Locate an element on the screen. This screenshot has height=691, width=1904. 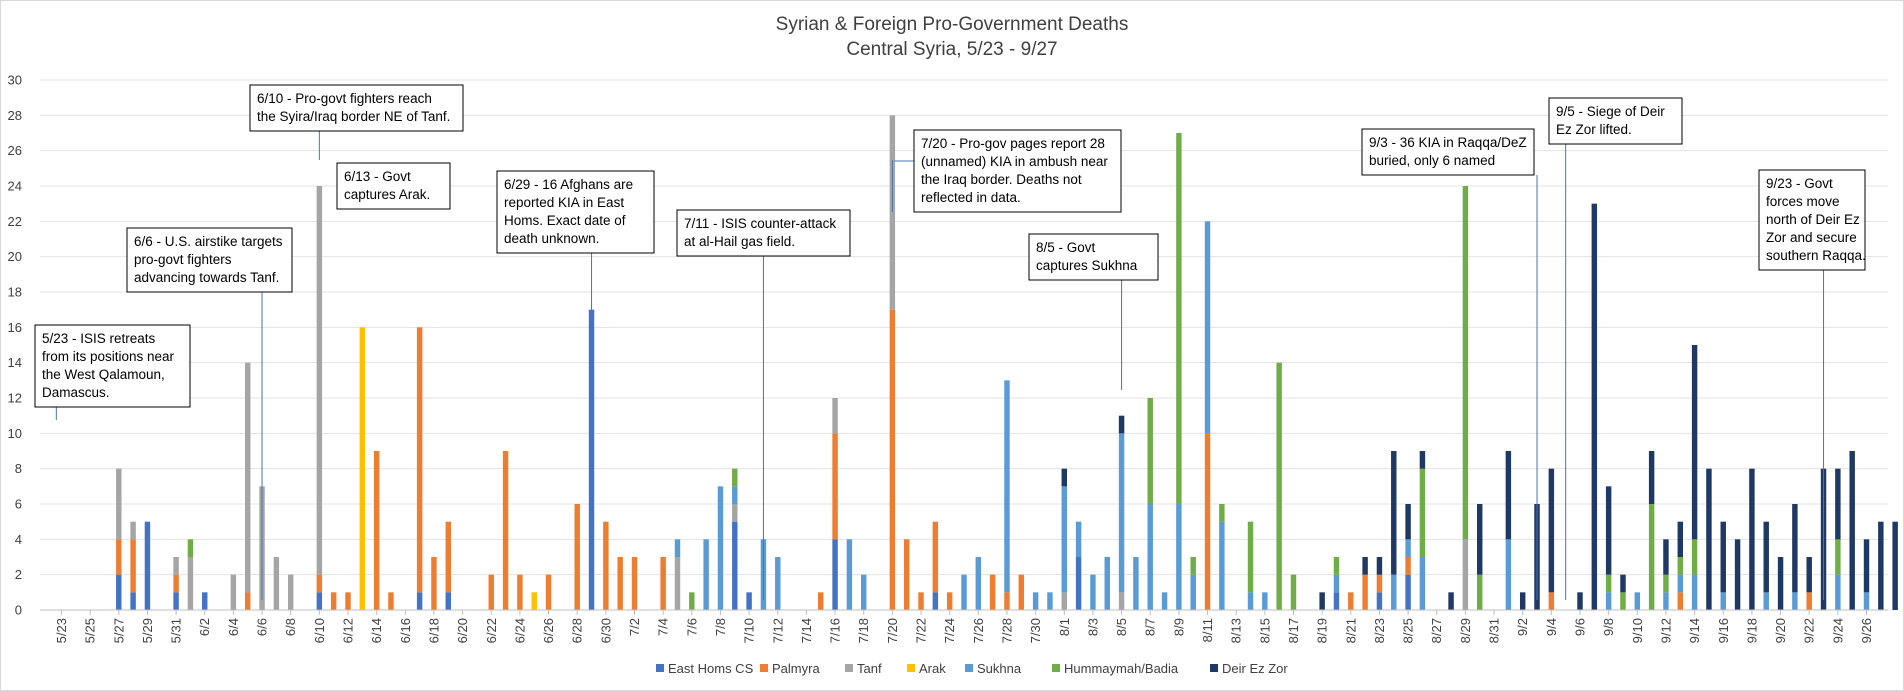
annotation-text: 9/5 - Siege of Deir is located at coordinates (1610, 111).